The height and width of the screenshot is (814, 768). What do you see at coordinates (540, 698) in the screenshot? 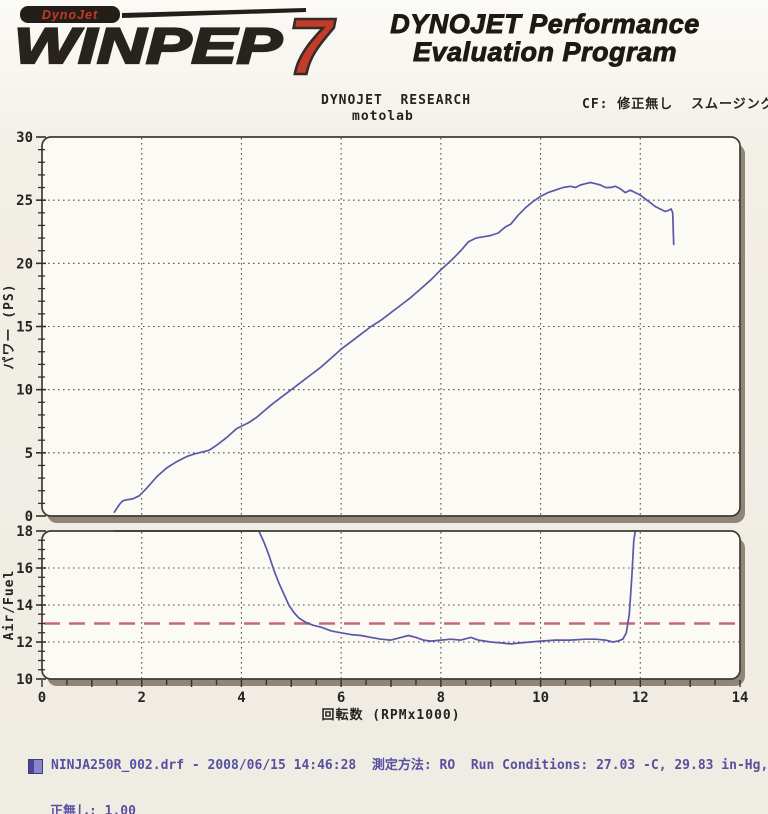
I see `x-tick-label: 10` at bounding box center [540, 698].